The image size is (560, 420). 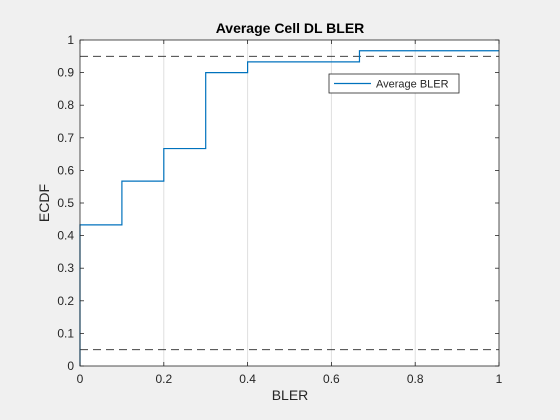 What do you see at coordinates (70, 40) in the screenshot?
I see `y-tick-label: 1` at bounding box center [70, 40].